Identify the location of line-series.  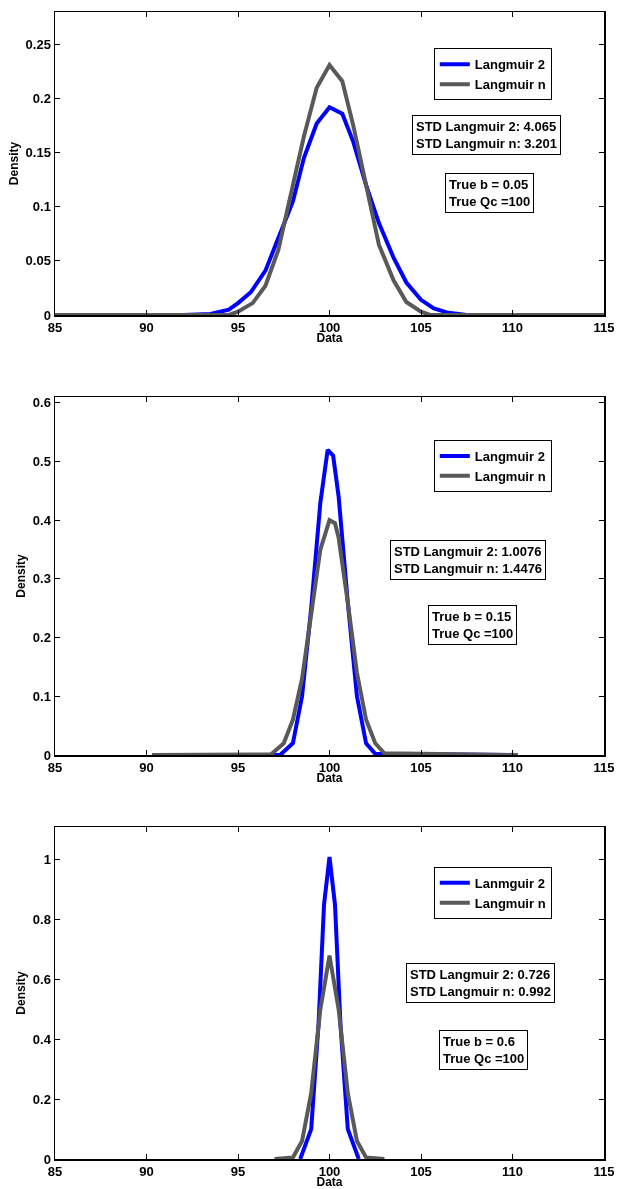
(329, 1056).